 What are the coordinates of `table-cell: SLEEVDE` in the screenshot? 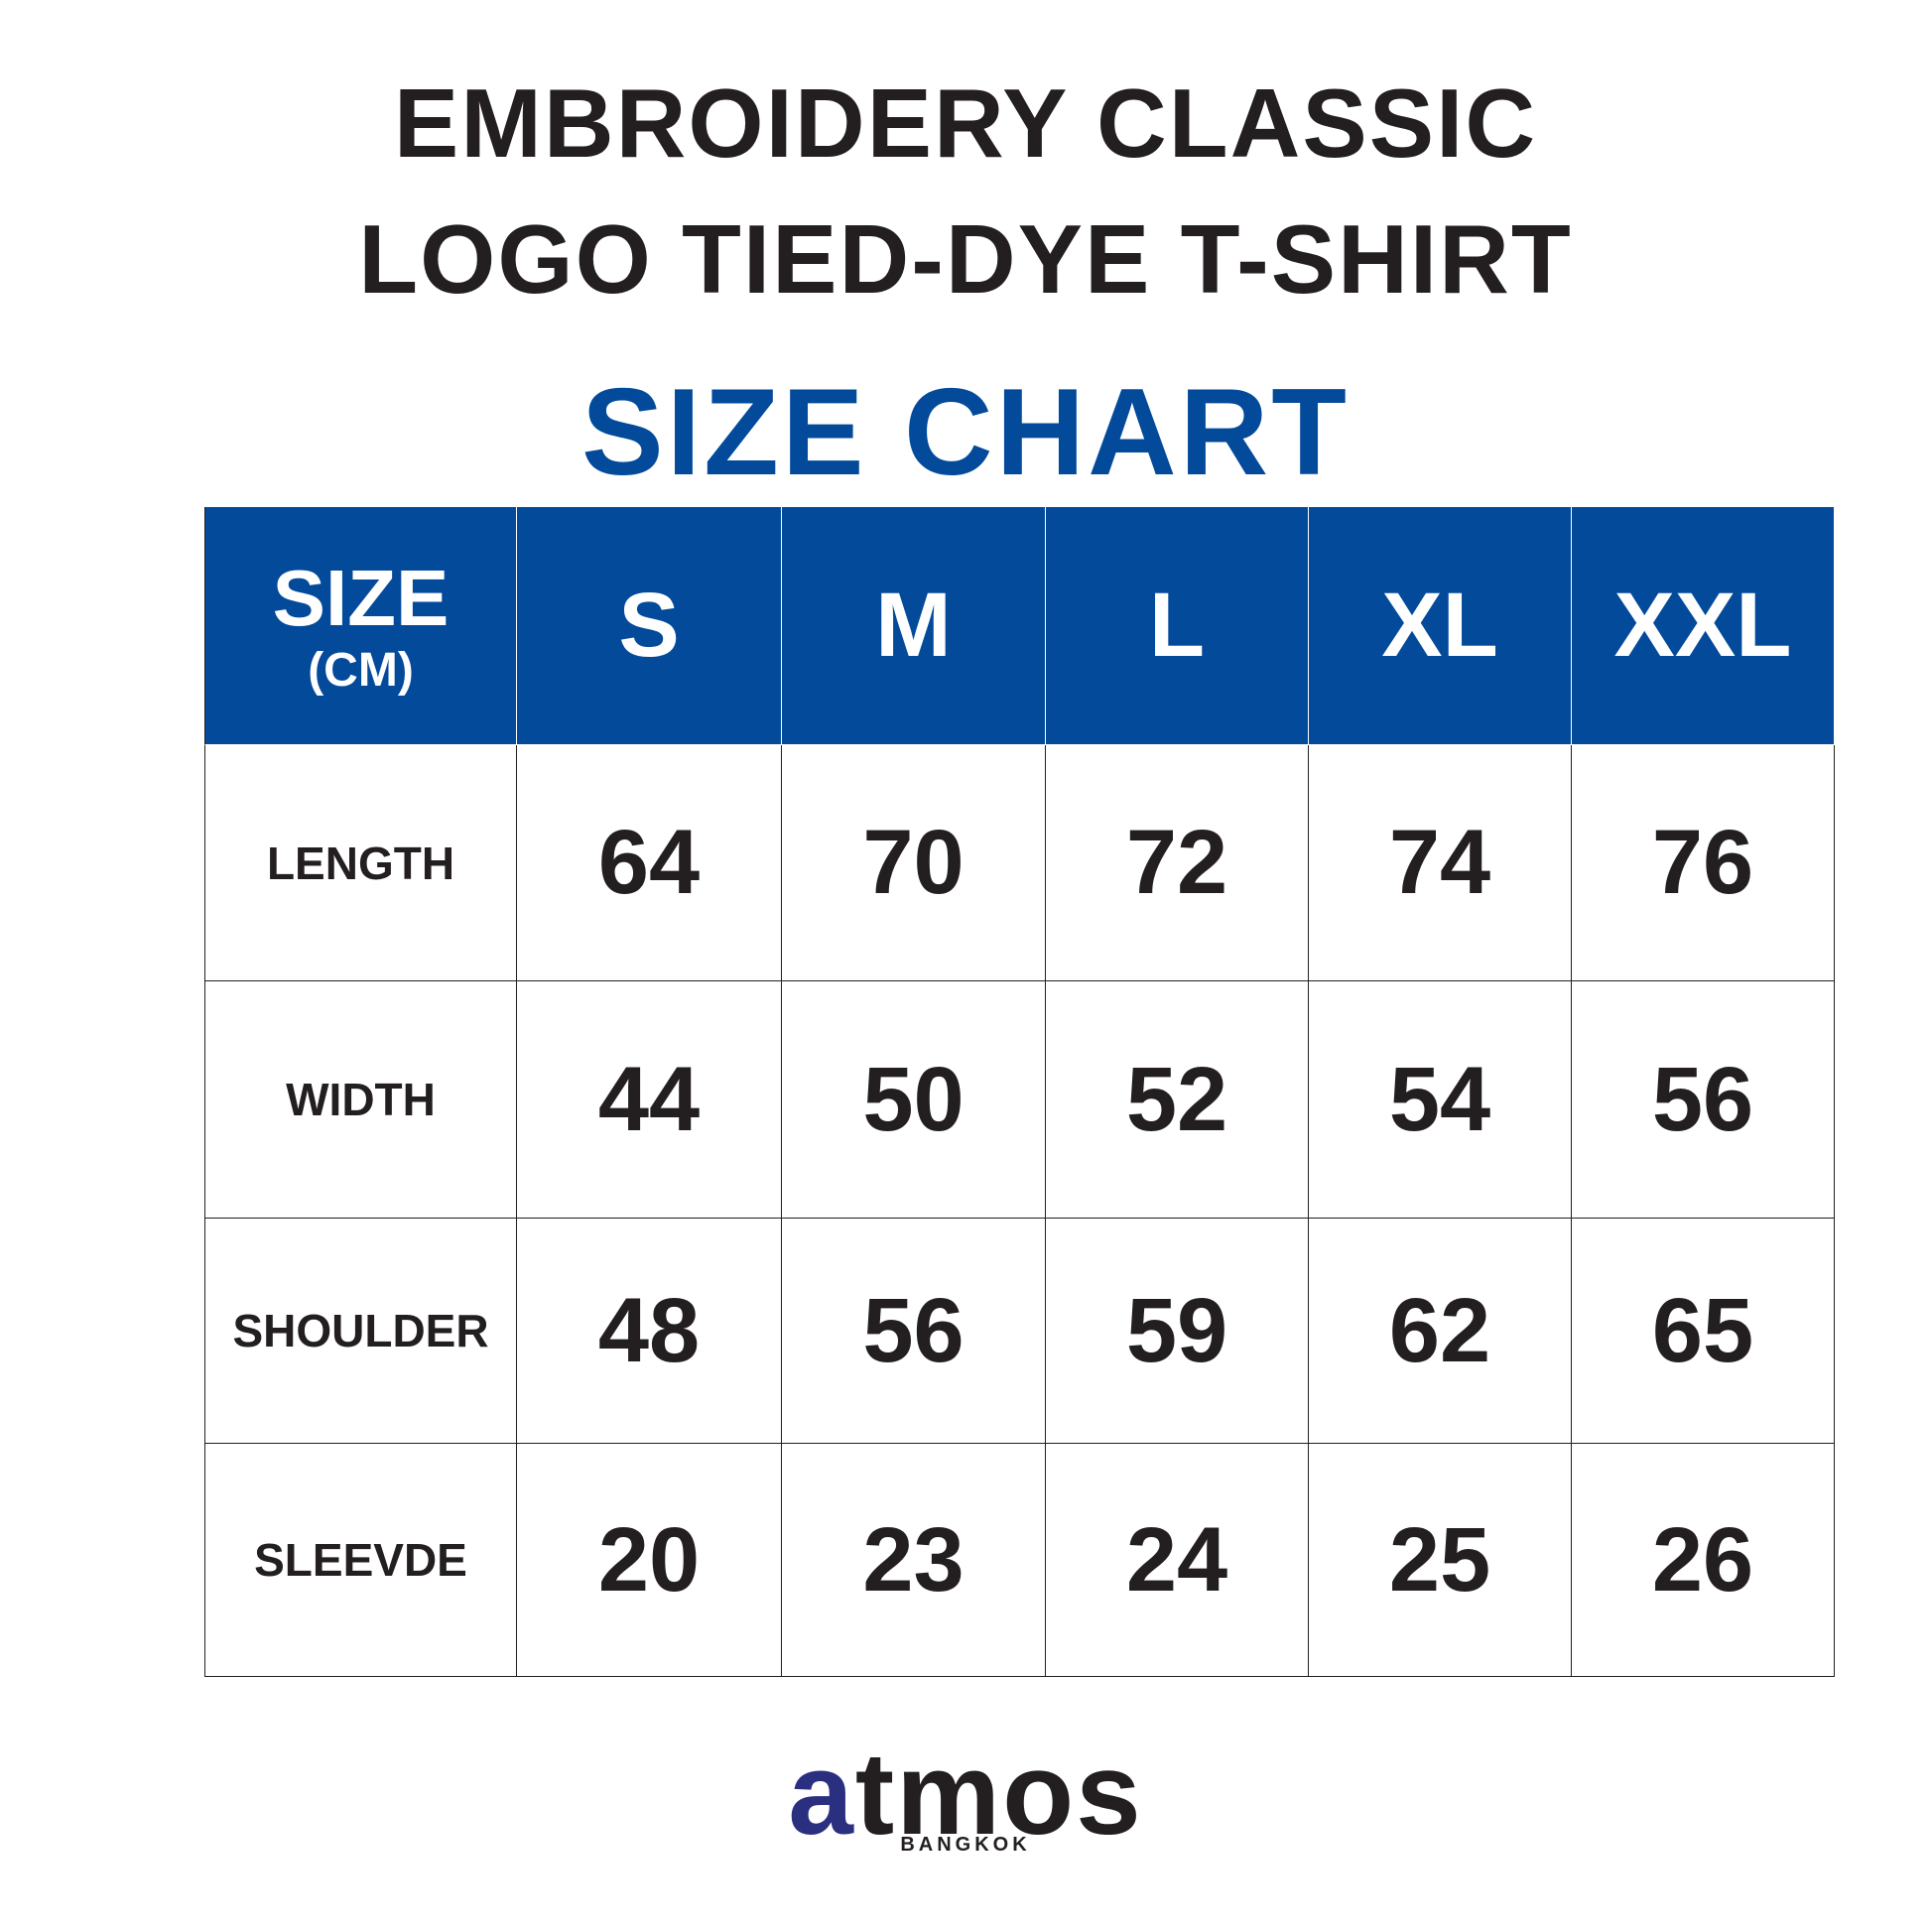 It's located at (360, 1561).